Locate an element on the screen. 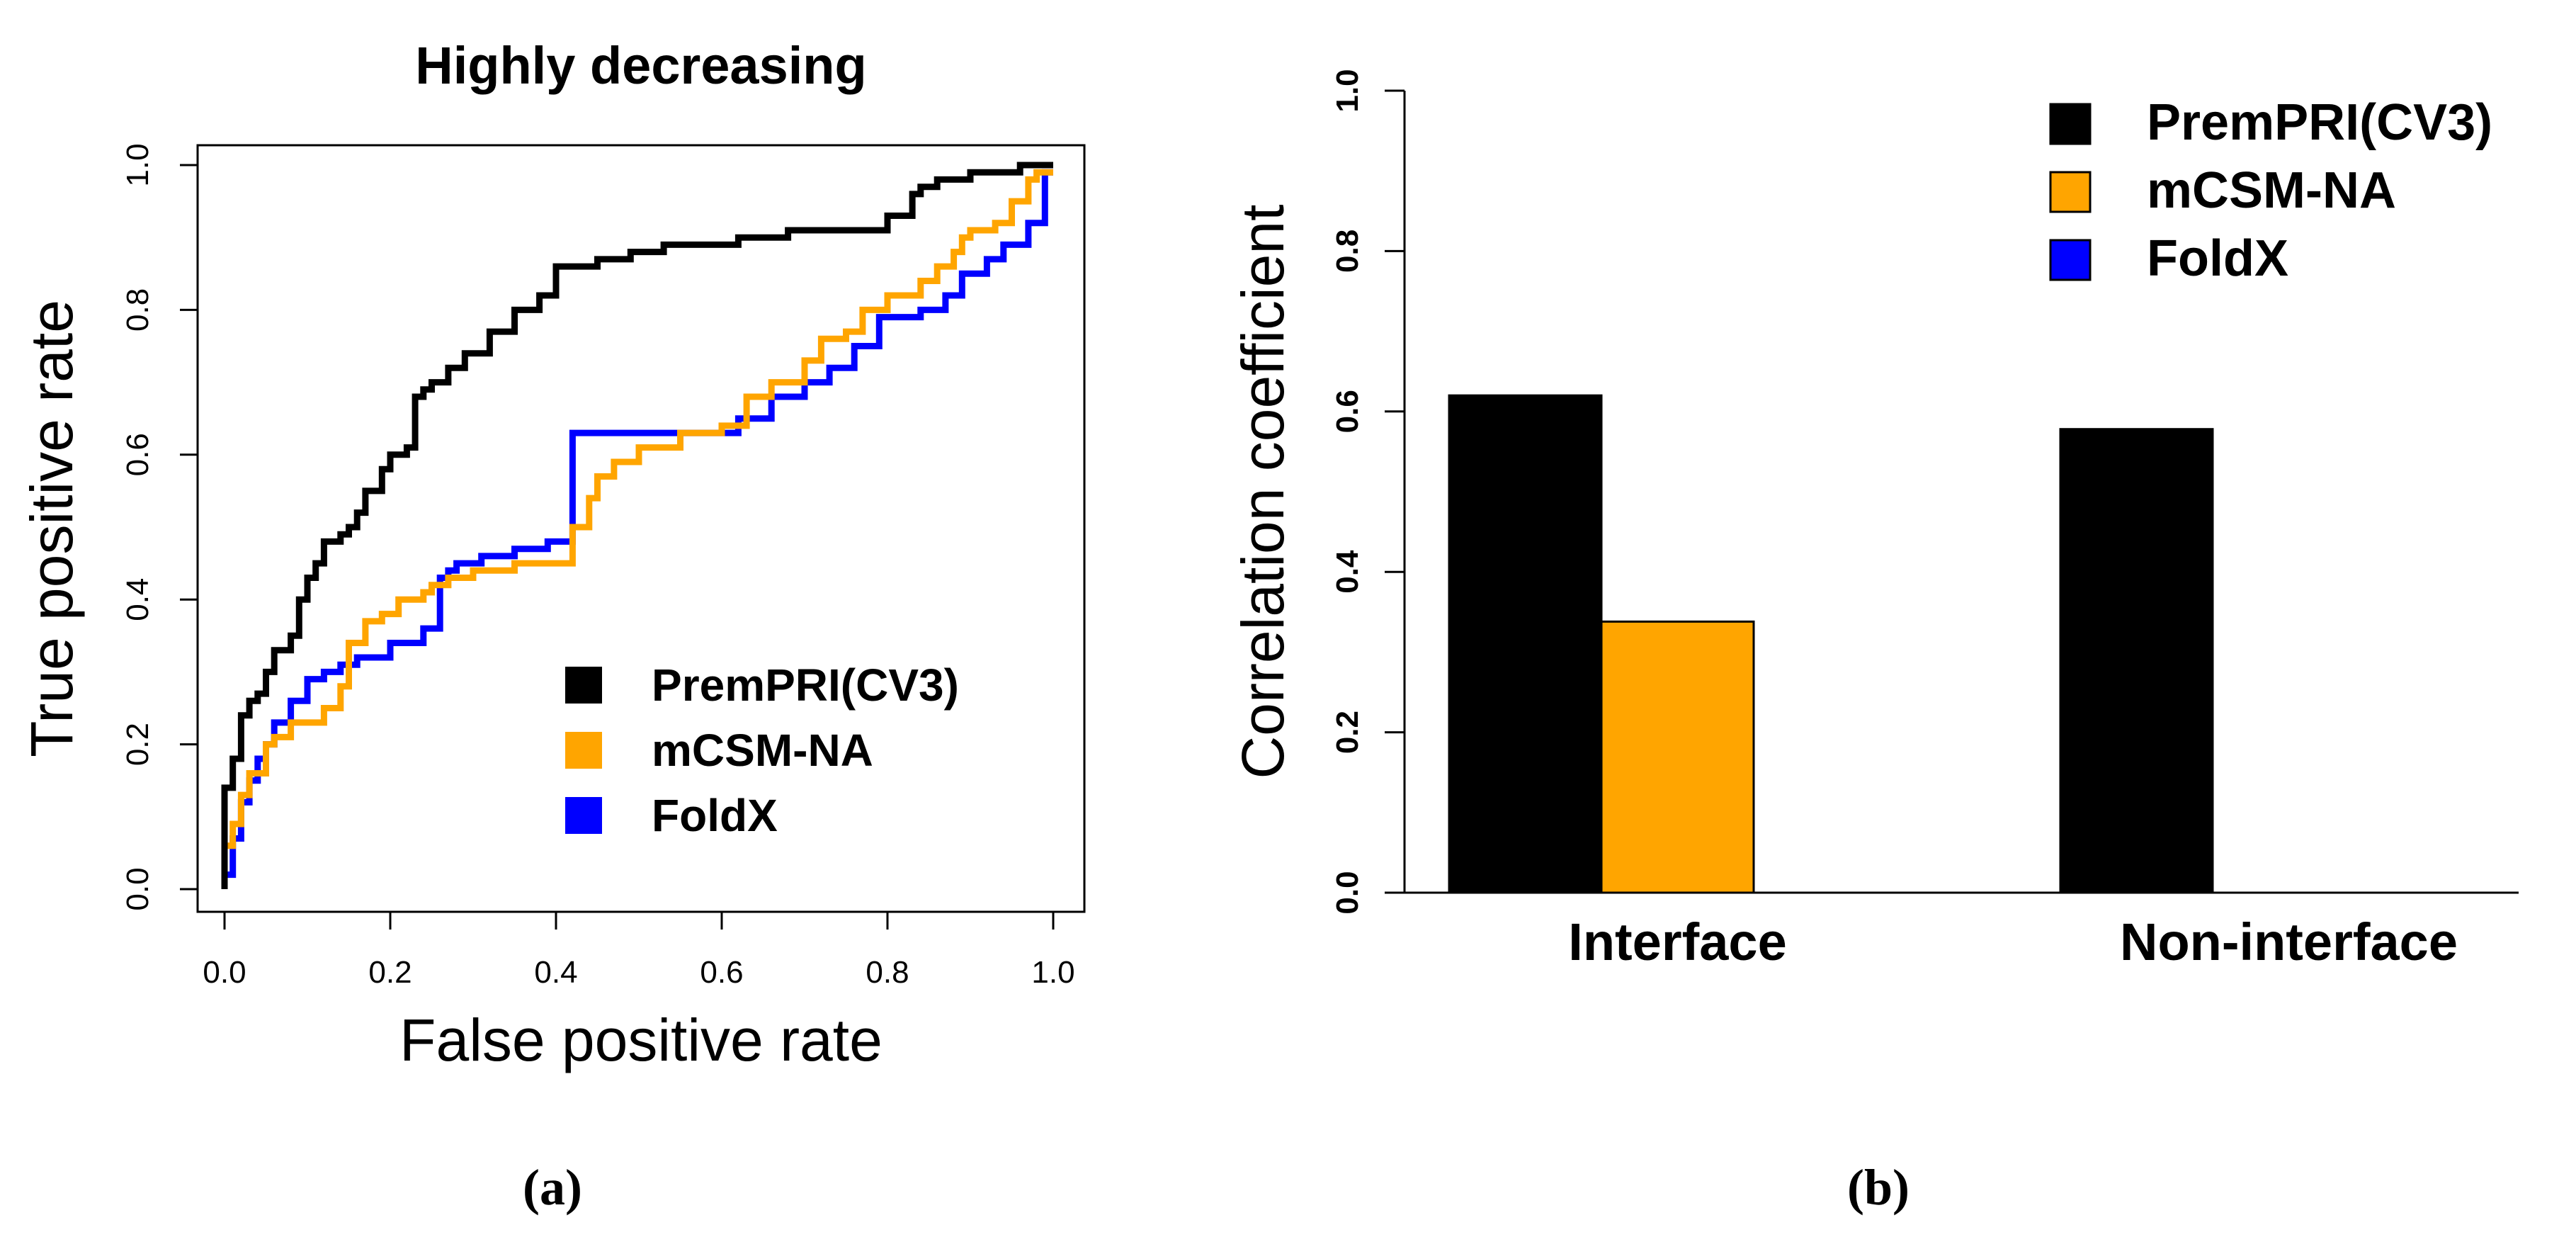 The image size is (2576, 1237). category-label-non-interface: Non-interface is located at coordinates (2289, 942).